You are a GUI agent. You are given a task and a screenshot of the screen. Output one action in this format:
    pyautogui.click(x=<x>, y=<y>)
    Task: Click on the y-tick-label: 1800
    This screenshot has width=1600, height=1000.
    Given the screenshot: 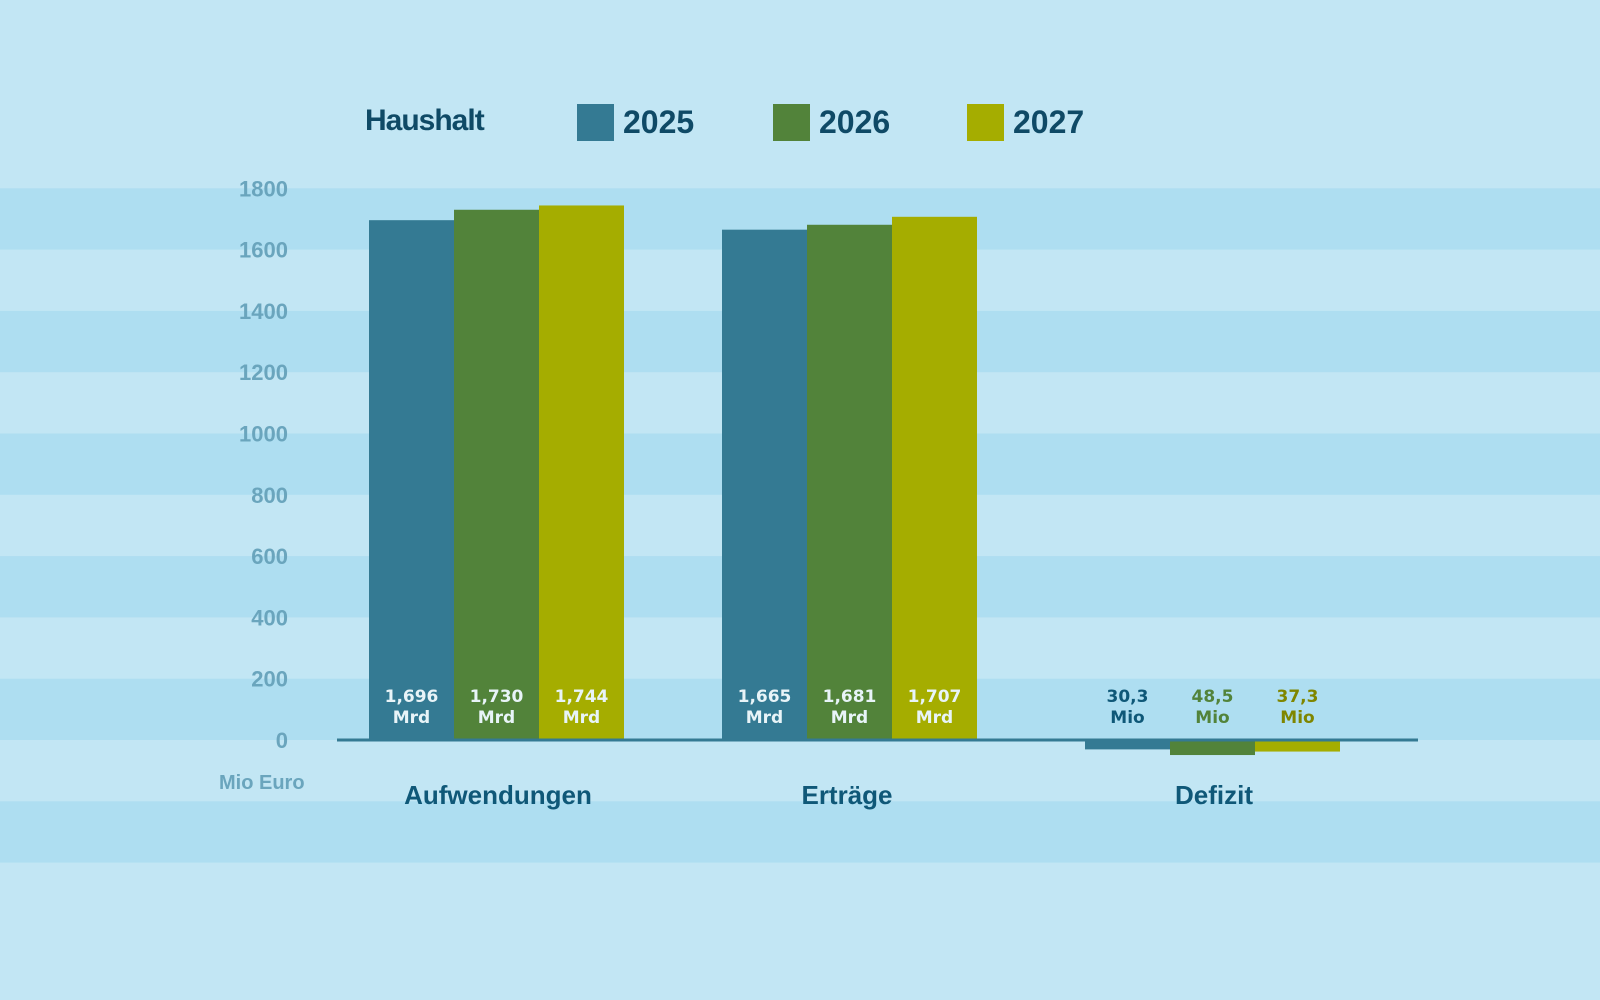 What is the action you would take?
    pyautogui.click(x=263, y=188)
    